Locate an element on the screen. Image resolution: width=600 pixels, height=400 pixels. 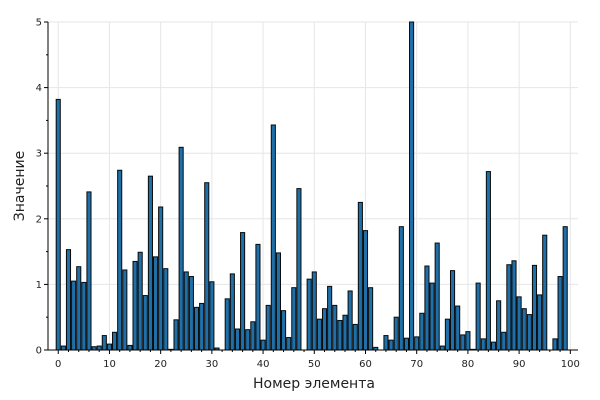
x-tick-label: 40 is located at coordinates (263, 364).